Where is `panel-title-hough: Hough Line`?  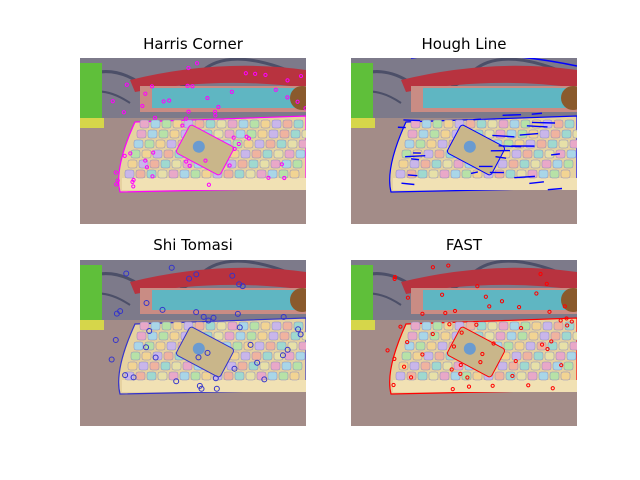
panel-title-hough: Hough Line is located at coordinates (464, 44).